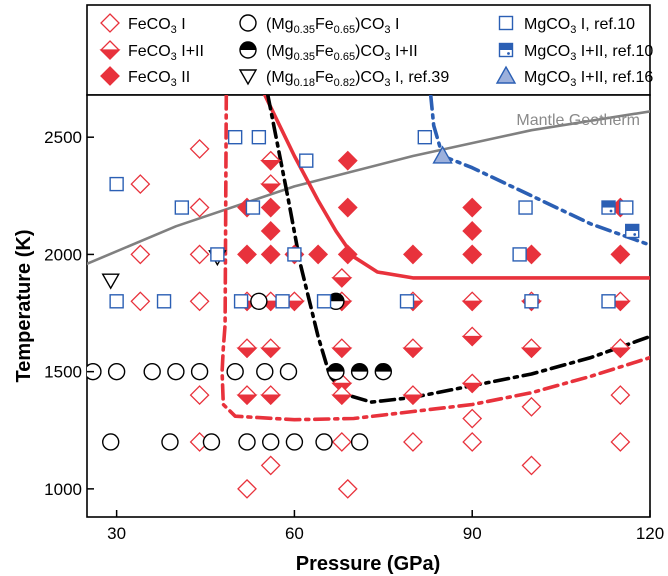 The height and width of the screenshot is (576, 668). What do you see at coordinates (63, 254) in the screenshot?
I see `y-tick-label: 2000` at bounding box center [63, 254].